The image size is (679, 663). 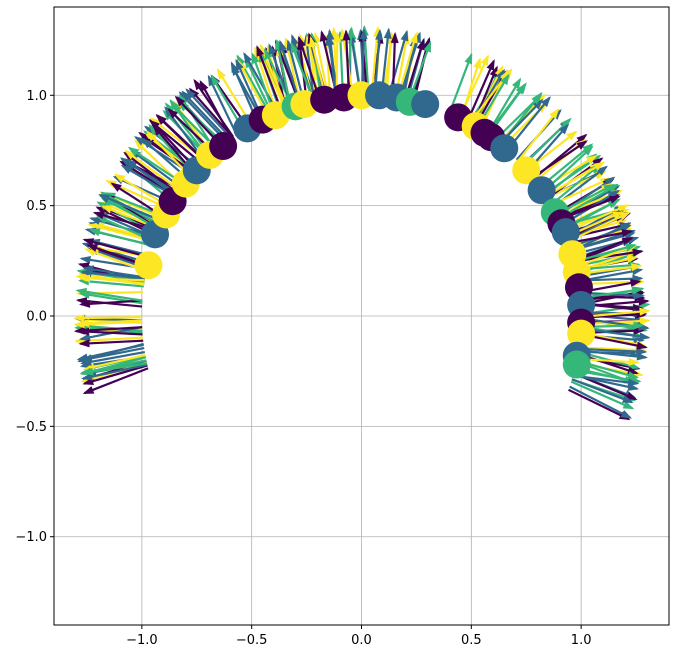 What do you see at coordinates (581, 640) in the screenshot?
I see `x-tick-label: 1.0` at bounding box center [581, 640].